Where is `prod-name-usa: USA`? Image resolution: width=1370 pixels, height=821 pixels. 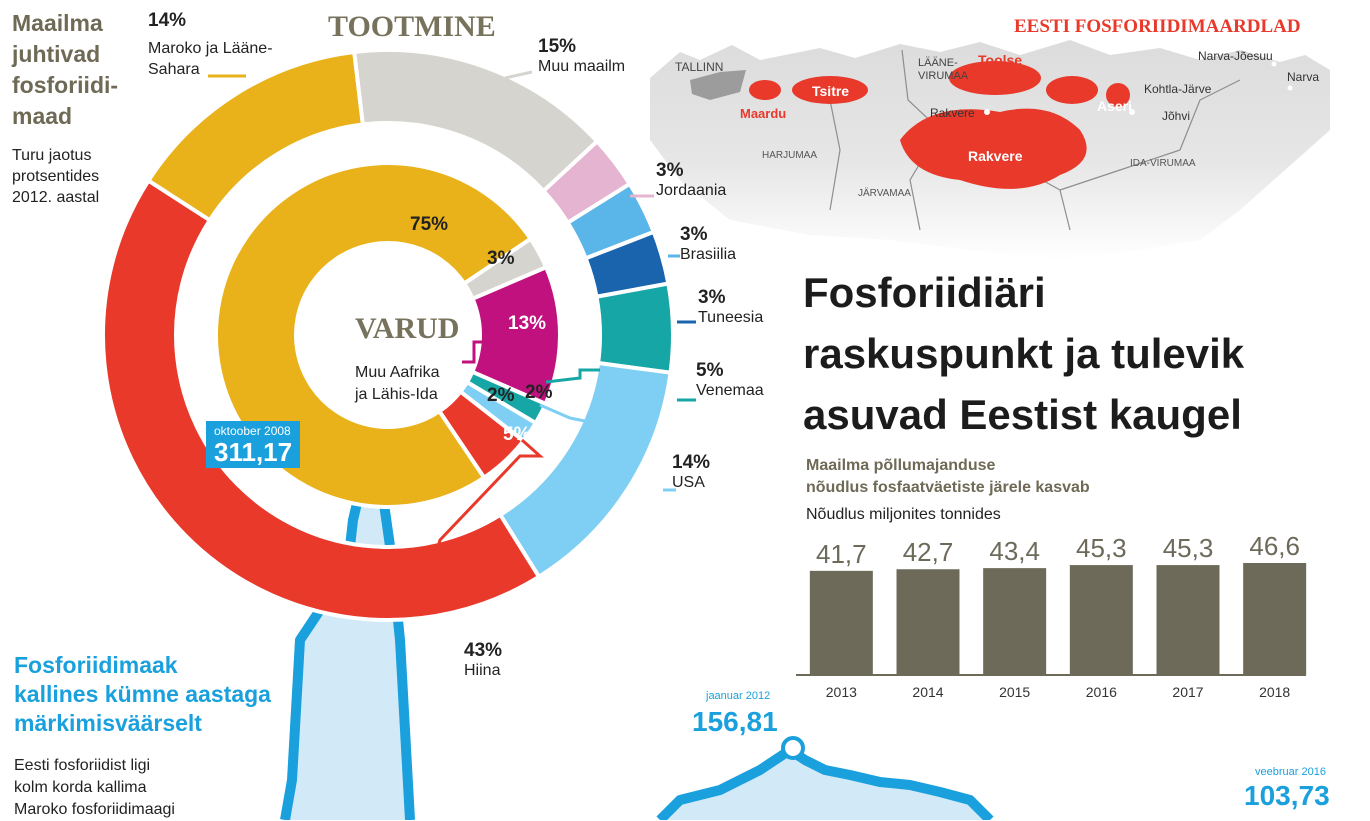 prod-name-usa: USA is located at coordinates (691, 483).